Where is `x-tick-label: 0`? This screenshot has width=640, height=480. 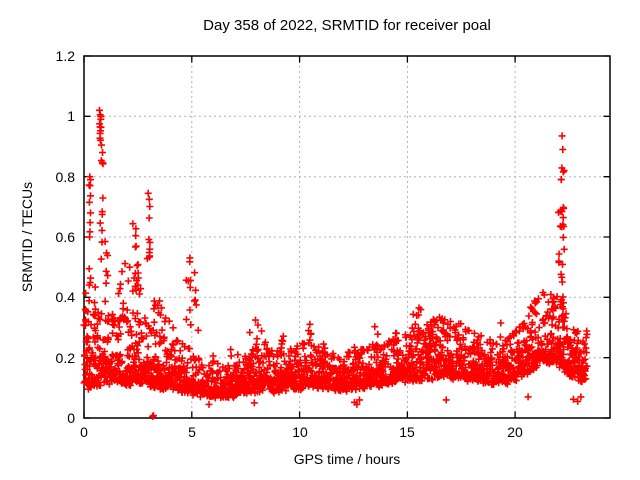 x-tick-label: 0 is located at coordinates (84, 432).